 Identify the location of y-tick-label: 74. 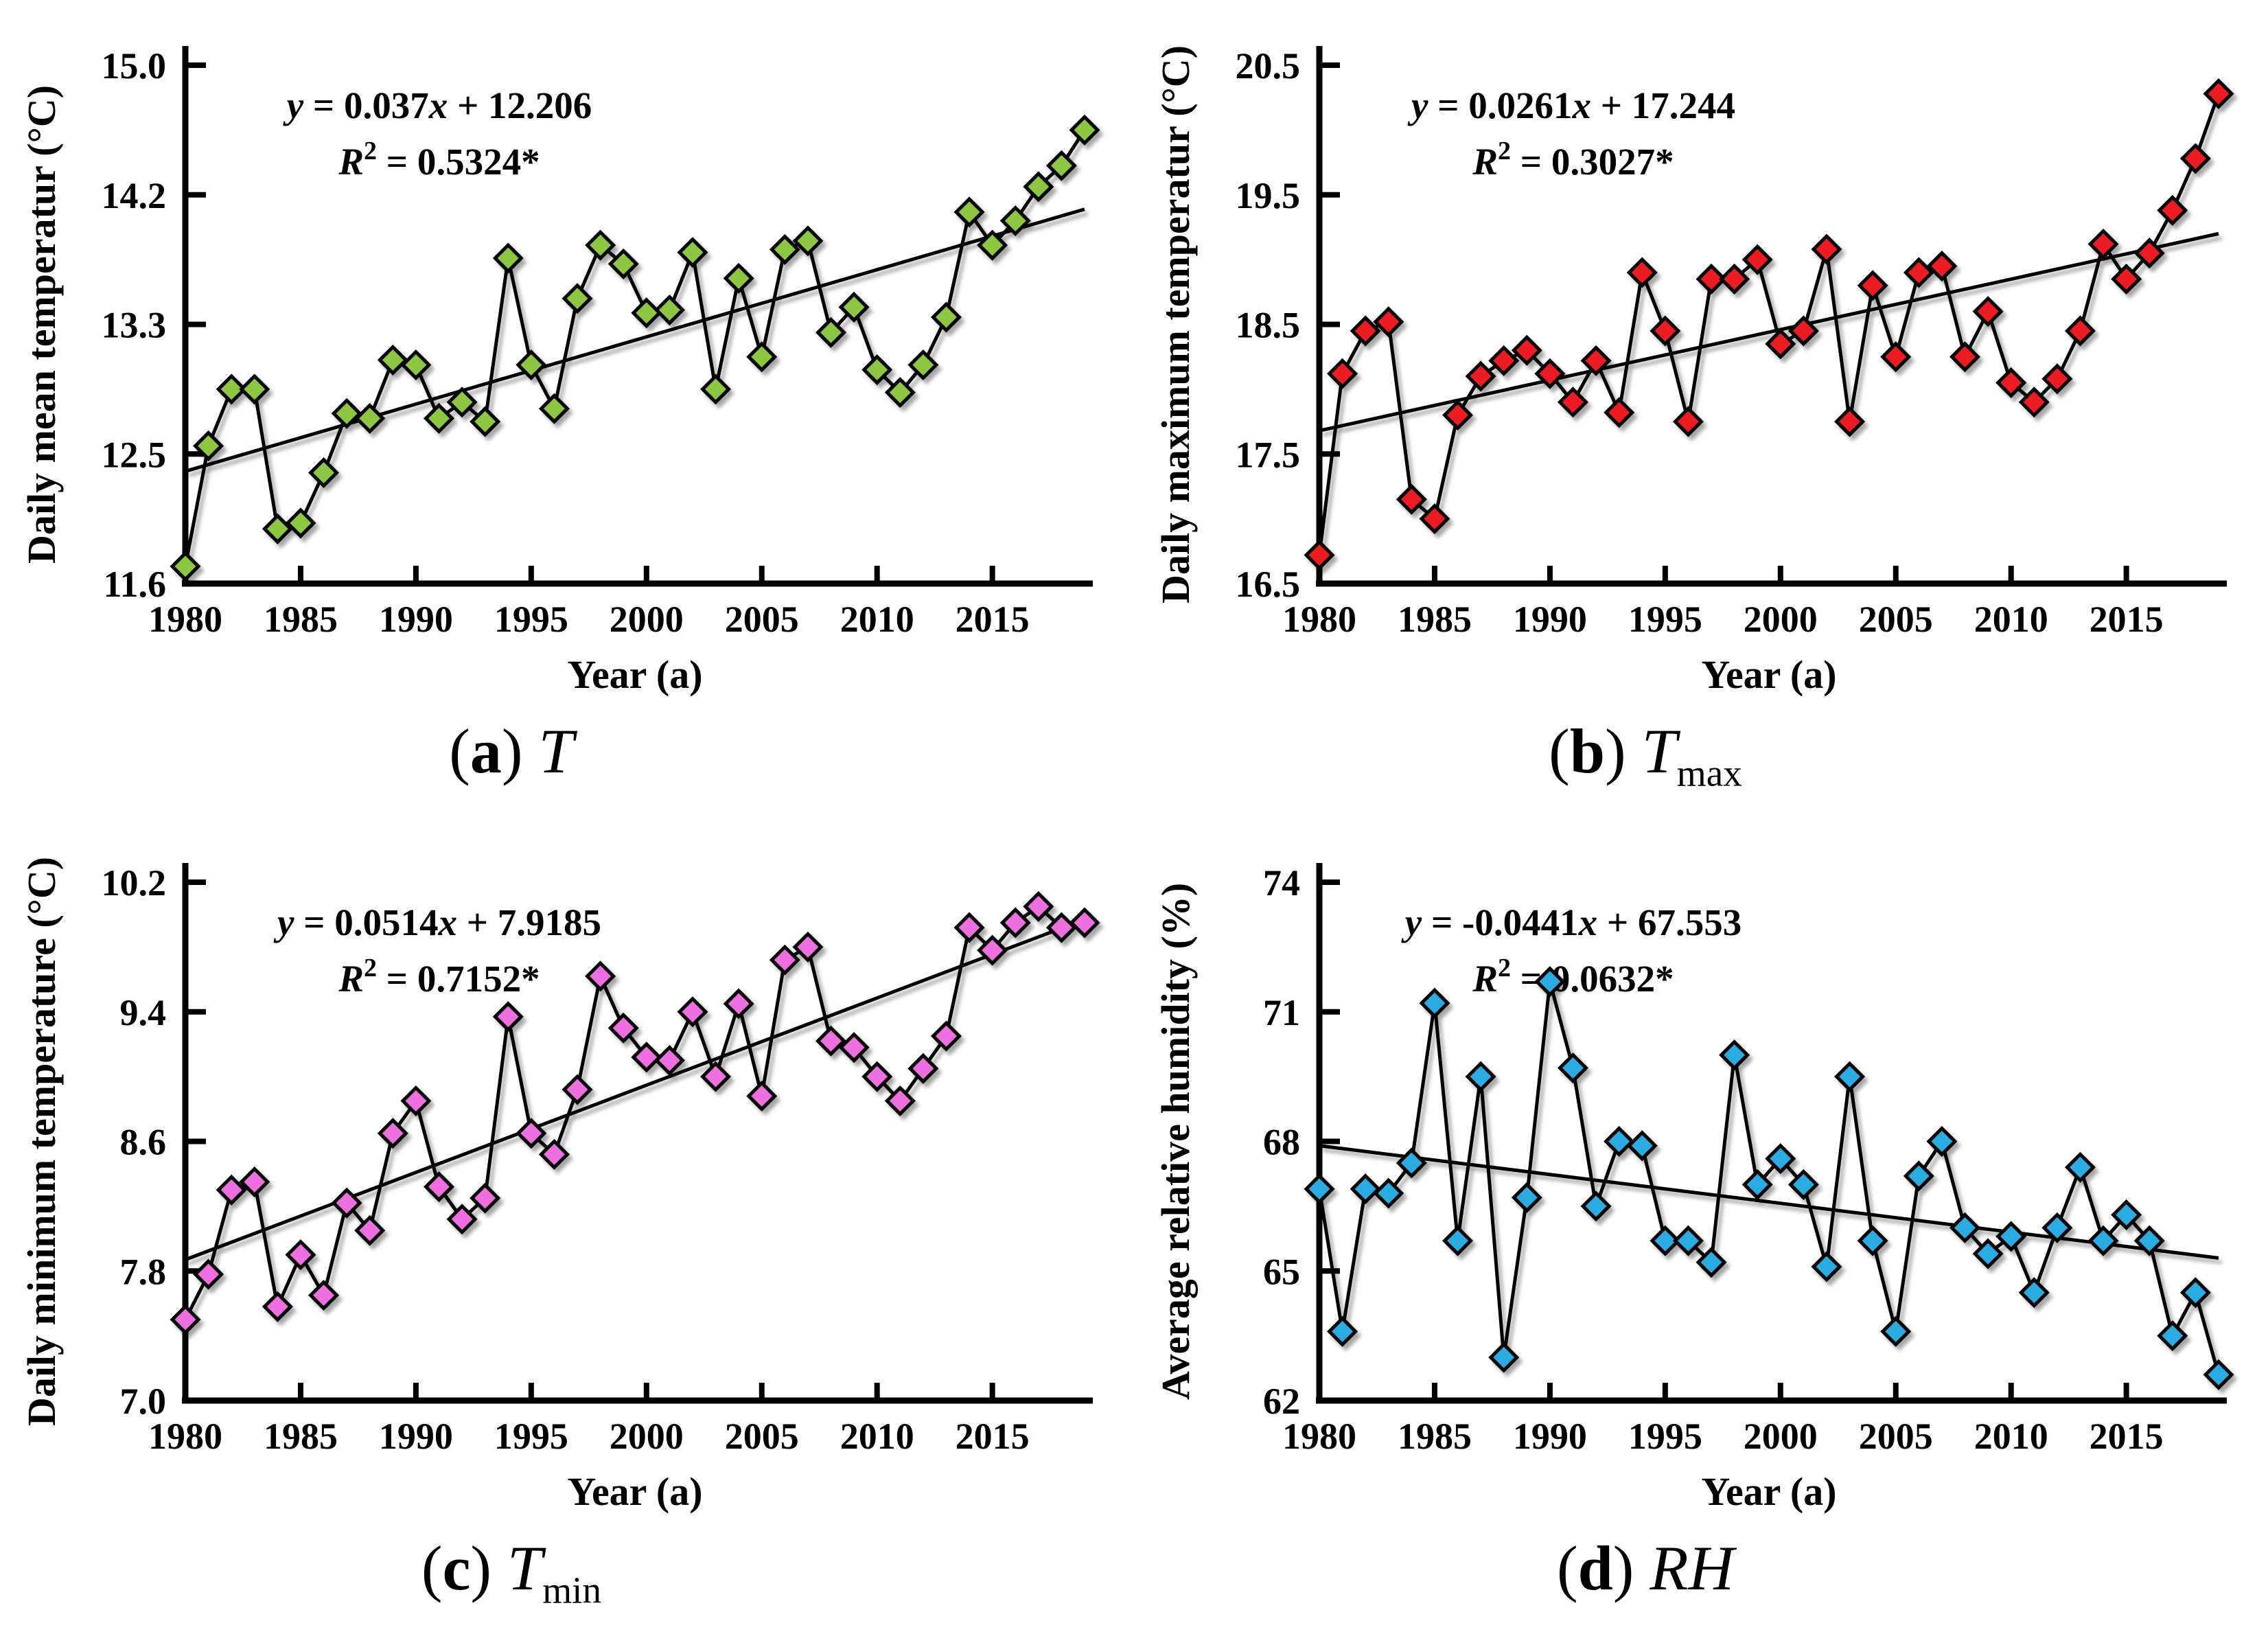
(1281, 883).